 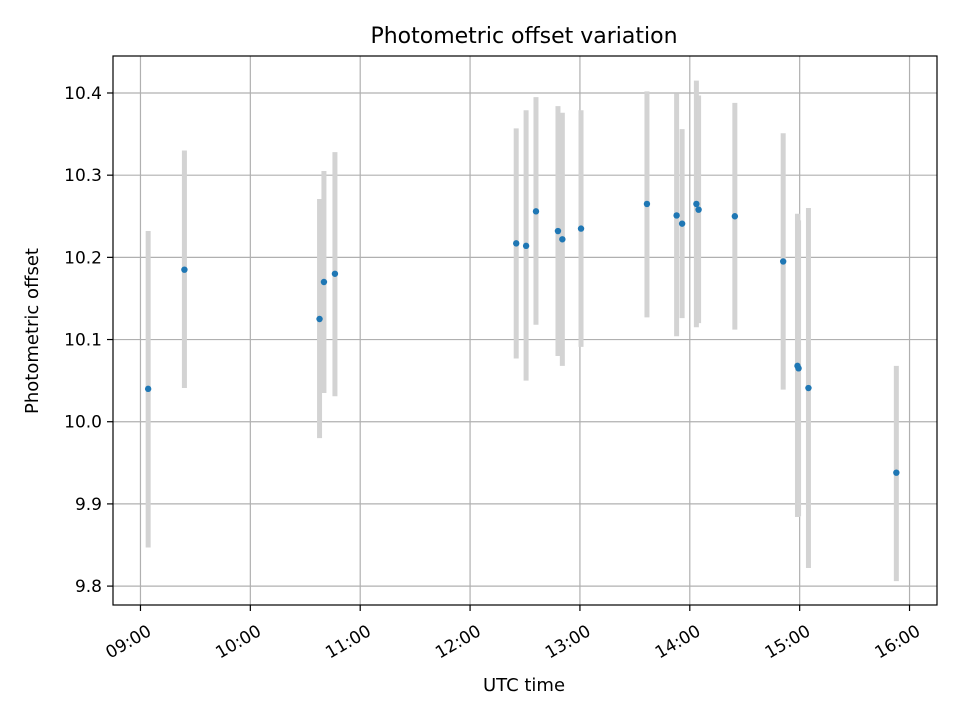 I want to click on y-axis-label: Photometric offset, so click(x=32, y=331).